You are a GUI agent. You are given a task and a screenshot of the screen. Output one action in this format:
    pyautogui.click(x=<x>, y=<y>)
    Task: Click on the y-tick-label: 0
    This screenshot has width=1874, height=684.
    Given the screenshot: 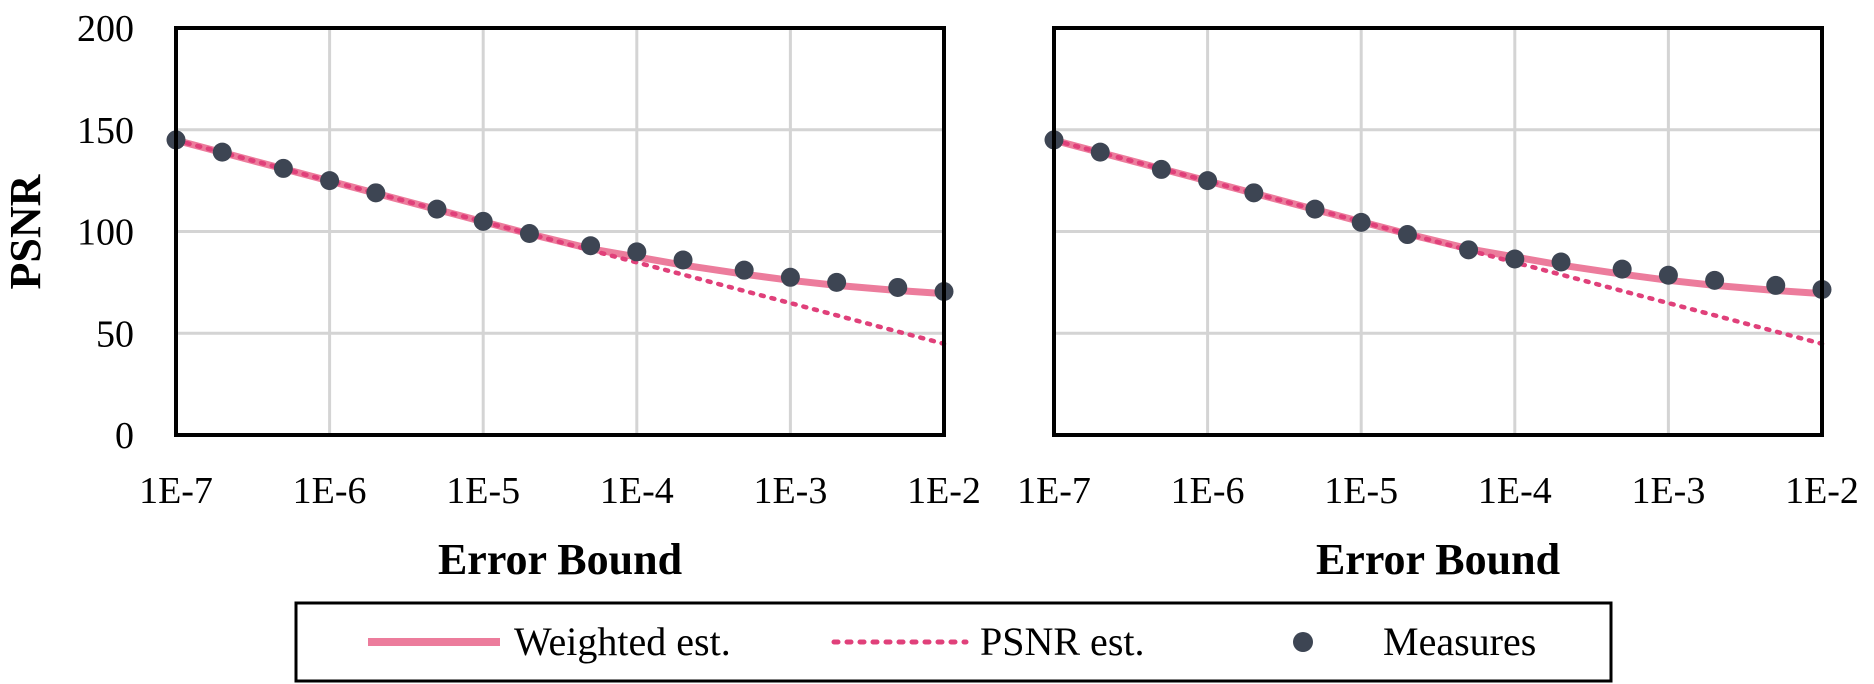 What is the action you would take?
    pyautogui.click(x=124, y=436)
    